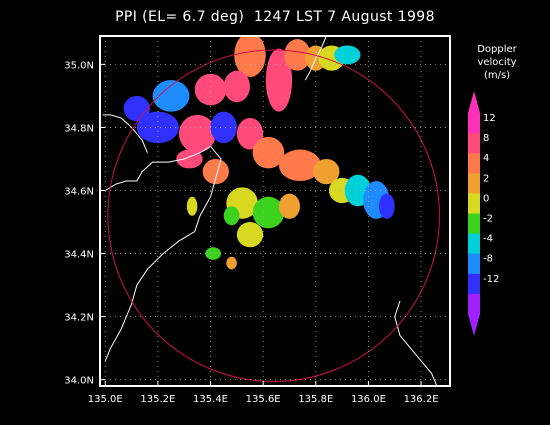  Describe the element at coordinates (496, 62) in the screenshot. I see `colorbar-title-line-1: velocity` at that location.